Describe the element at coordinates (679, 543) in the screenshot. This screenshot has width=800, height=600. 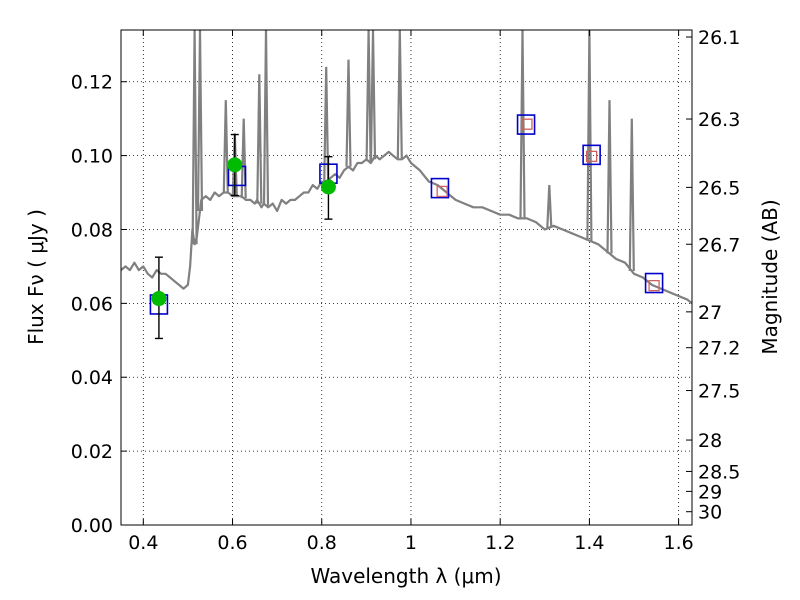
I see `x-tick-label: 1.6` at that location.